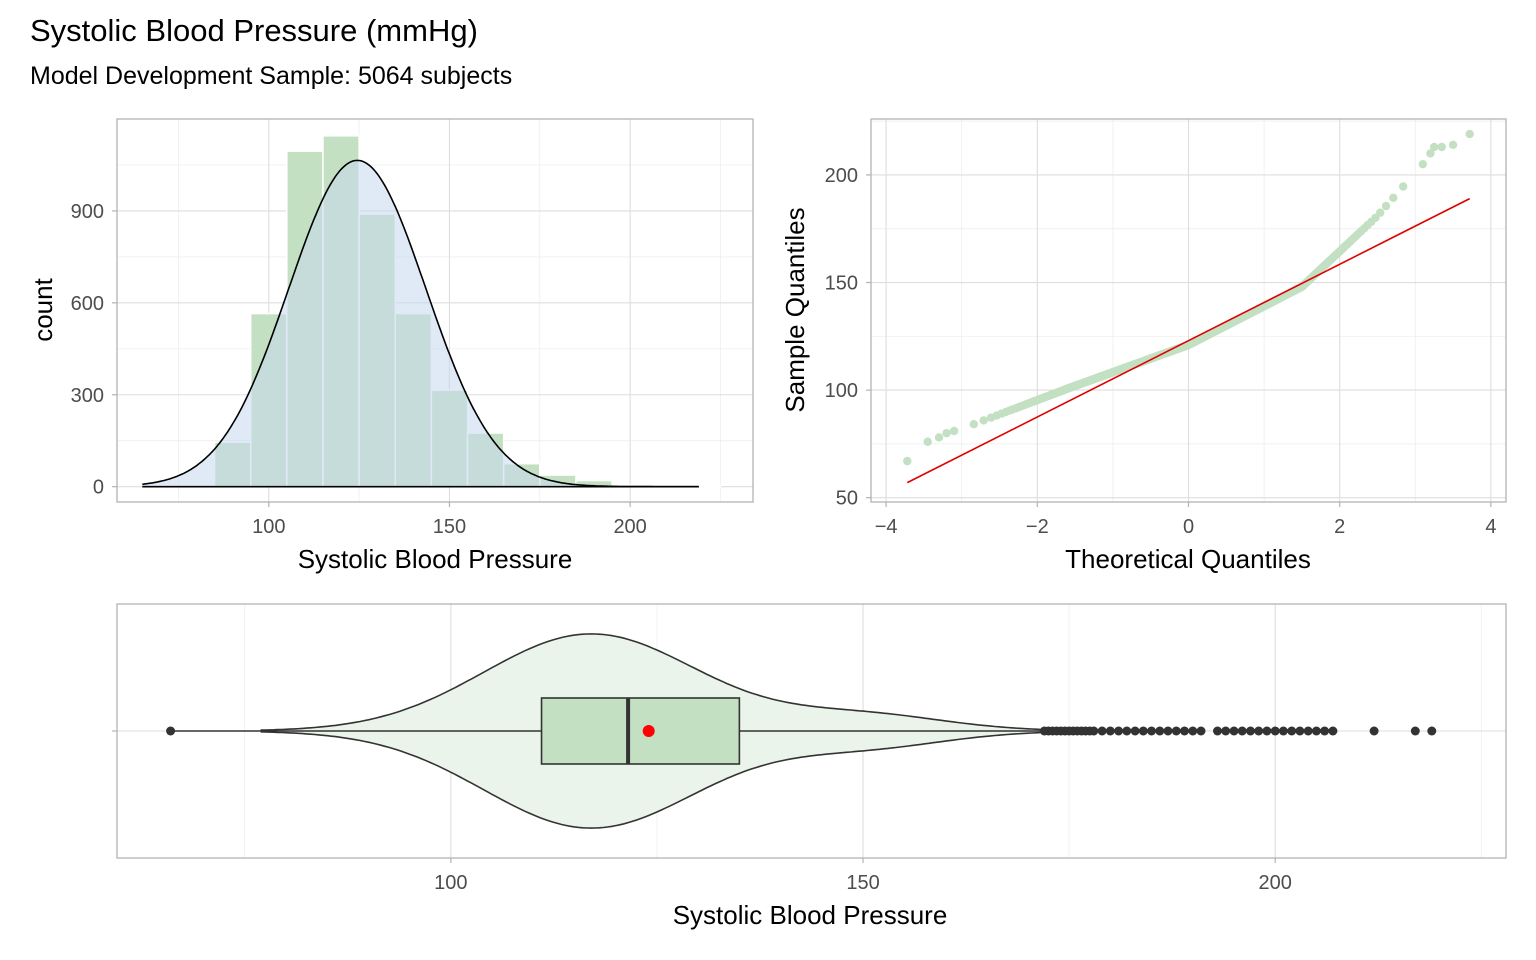 The height and width of the screenshot is (960, 1536). Describe the element at coordinates (268, 527) in the screenshot. I see `histogram-x-tick-label: 100` at that location.